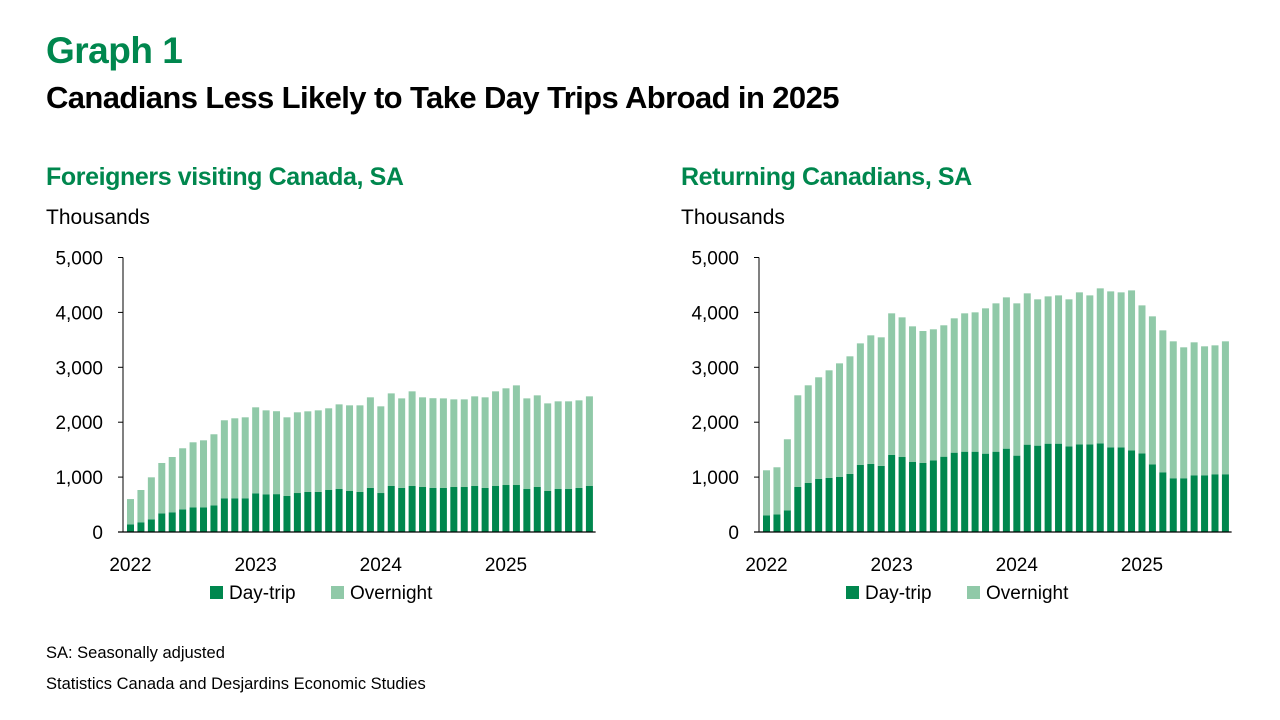 Image resolution: width=1280 pixels, height=720 pixels. Describe the element at coordinates (1017, 565) in the screenshot. I see `x-tick-label: 2024` at that location.